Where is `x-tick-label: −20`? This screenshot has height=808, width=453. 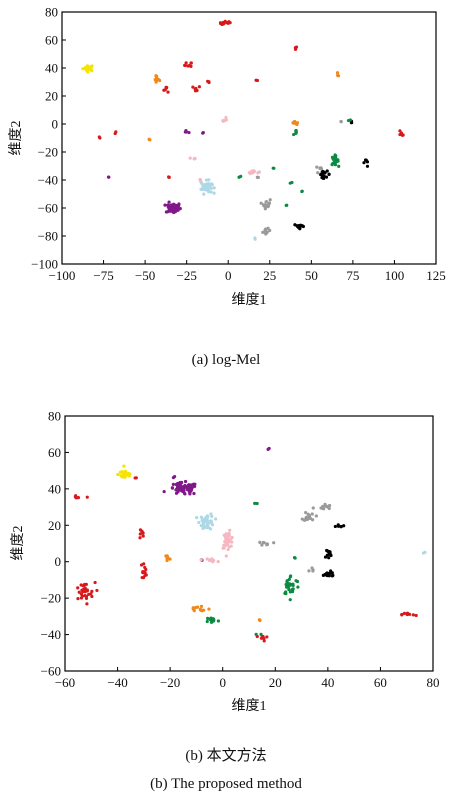 x-tick-label: −20 is located at coordinates (170, 682).